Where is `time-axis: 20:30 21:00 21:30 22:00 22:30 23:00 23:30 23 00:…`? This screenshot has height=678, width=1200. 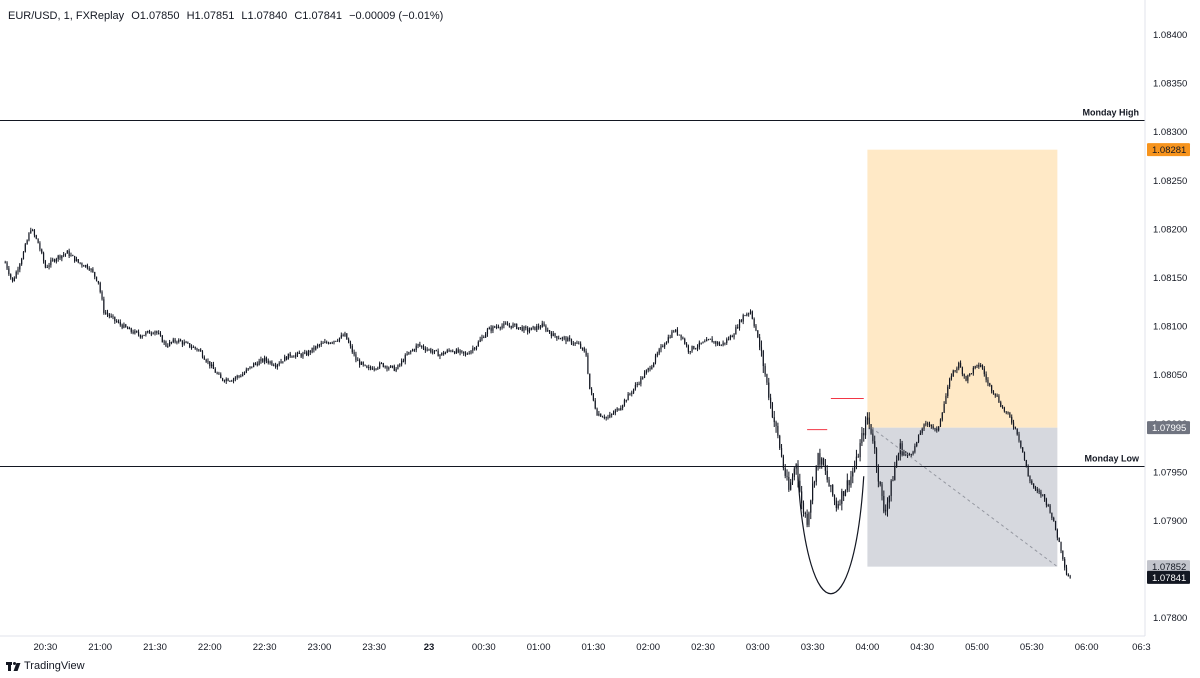
time-axis: 20:30 21:00 21:30 22:00 22:30 23:00 23:30 23 00:… is located at coordinates (575, 644).